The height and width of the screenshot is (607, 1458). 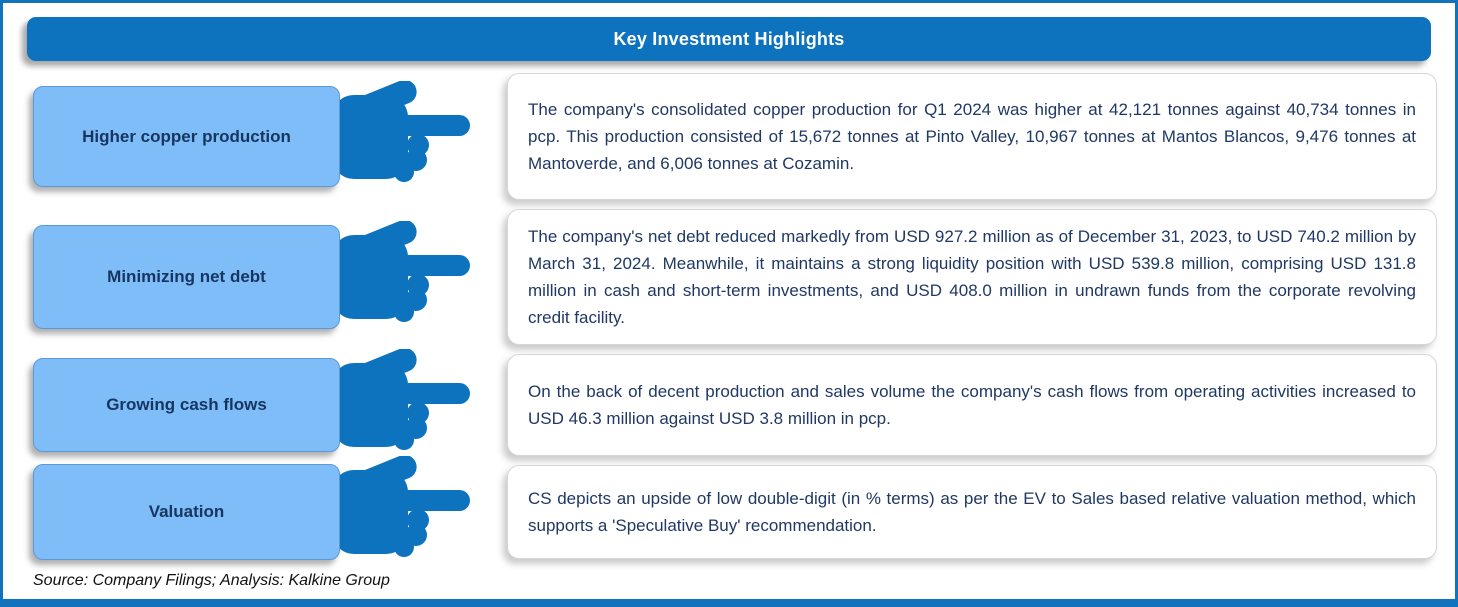 I want to click on highlight-label-box: Minimizing net debt, so click(x=186, y=277).